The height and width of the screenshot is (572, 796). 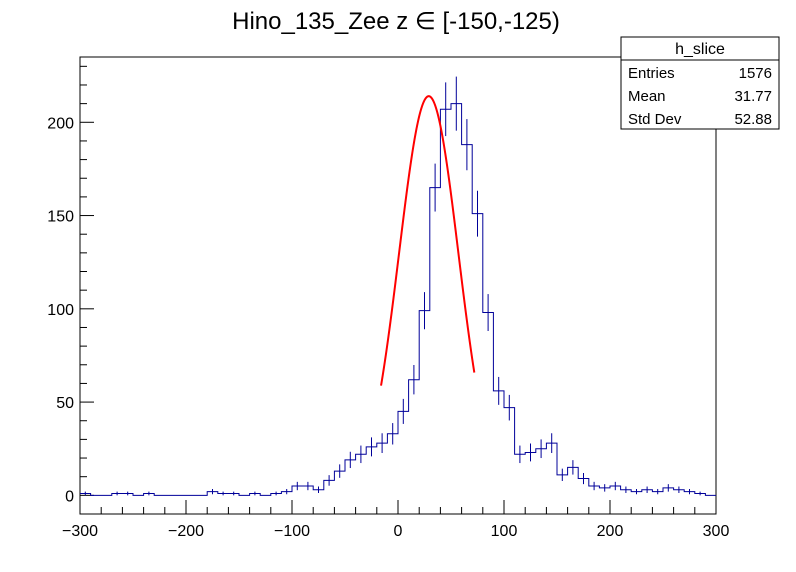 I want to click on y-tick-label: 150, so click(x=60, y=217).